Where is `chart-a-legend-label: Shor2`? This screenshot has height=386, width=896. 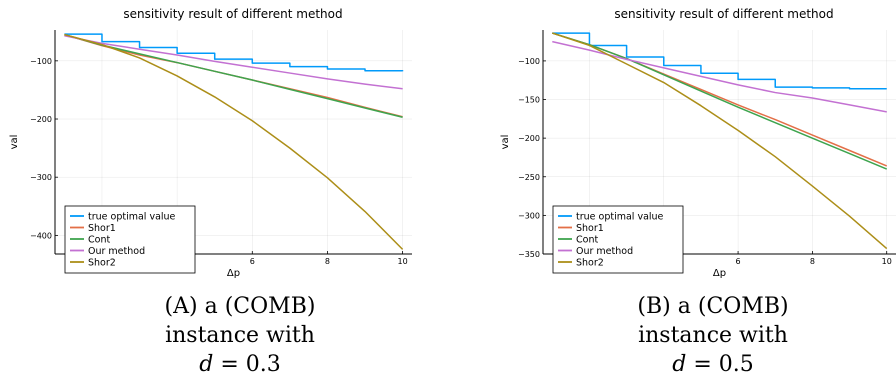
chart-a-legend-label: Shor2 is located at coordinates (102, 262).